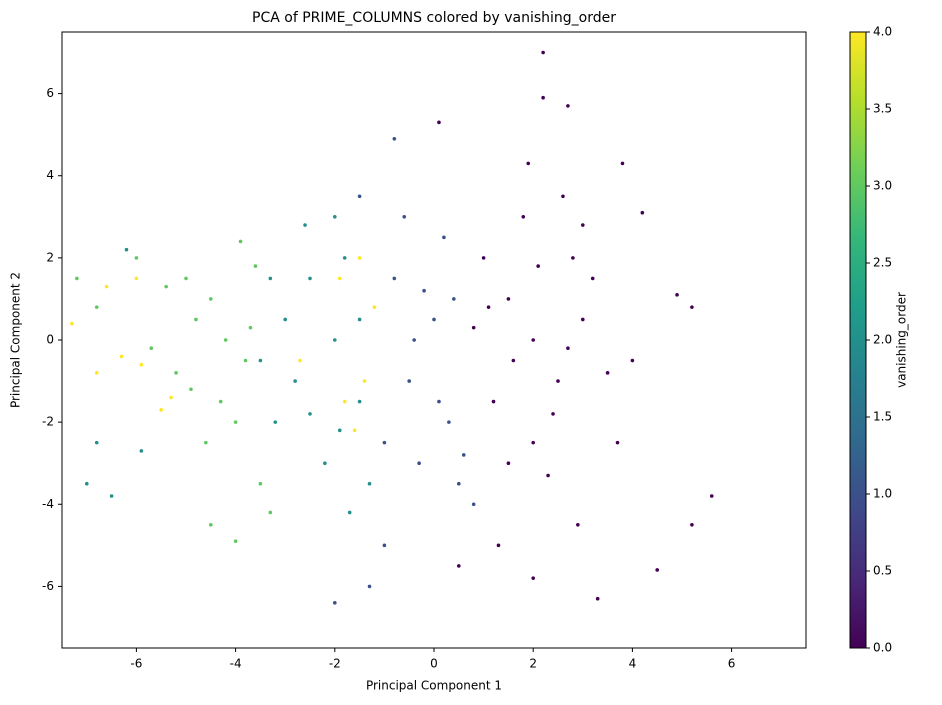 Image resolution: width=942 pixels, height=705 pixels. What do you see at coordinates (48, 422) in the screenshot?
I see `y-tick-label: -2` at bounding box center [48, 422].